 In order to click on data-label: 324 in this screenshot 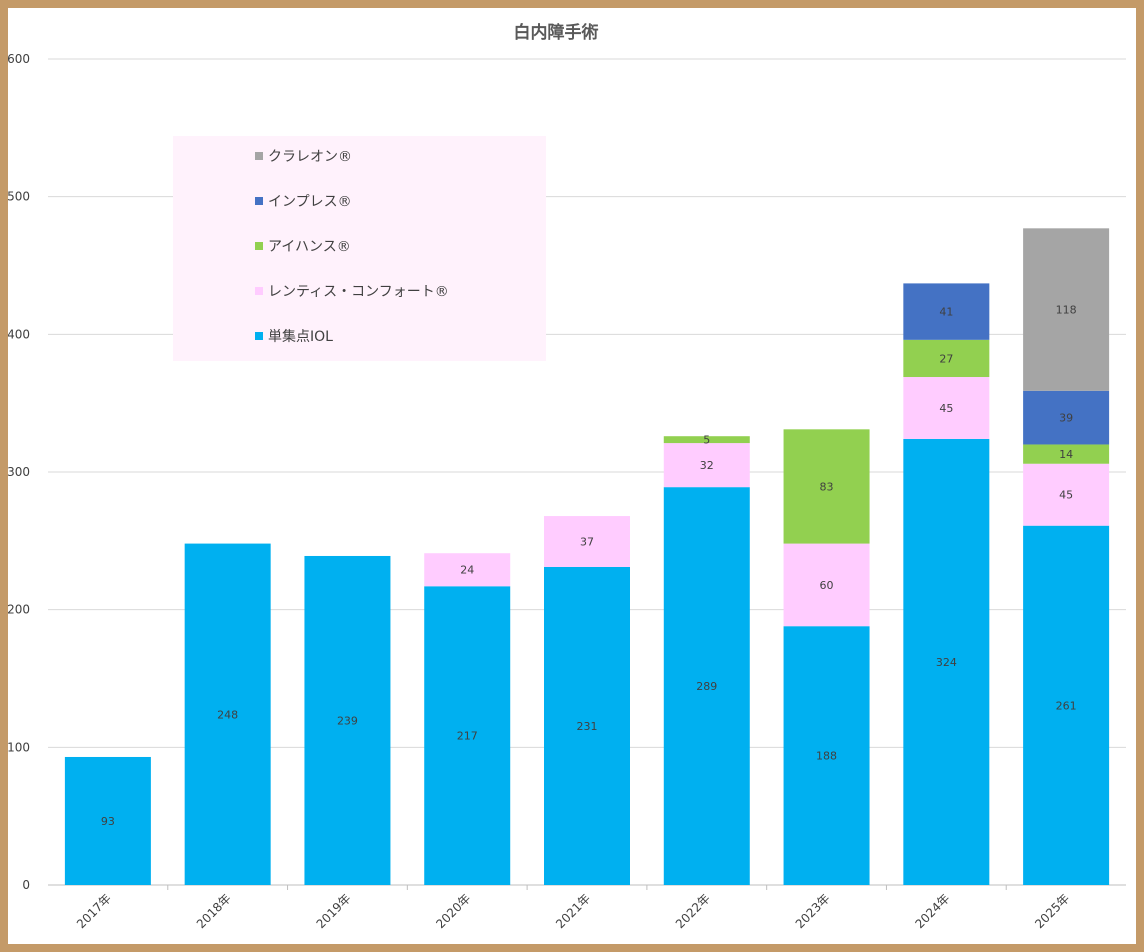, I will do `click(946, 662)`.